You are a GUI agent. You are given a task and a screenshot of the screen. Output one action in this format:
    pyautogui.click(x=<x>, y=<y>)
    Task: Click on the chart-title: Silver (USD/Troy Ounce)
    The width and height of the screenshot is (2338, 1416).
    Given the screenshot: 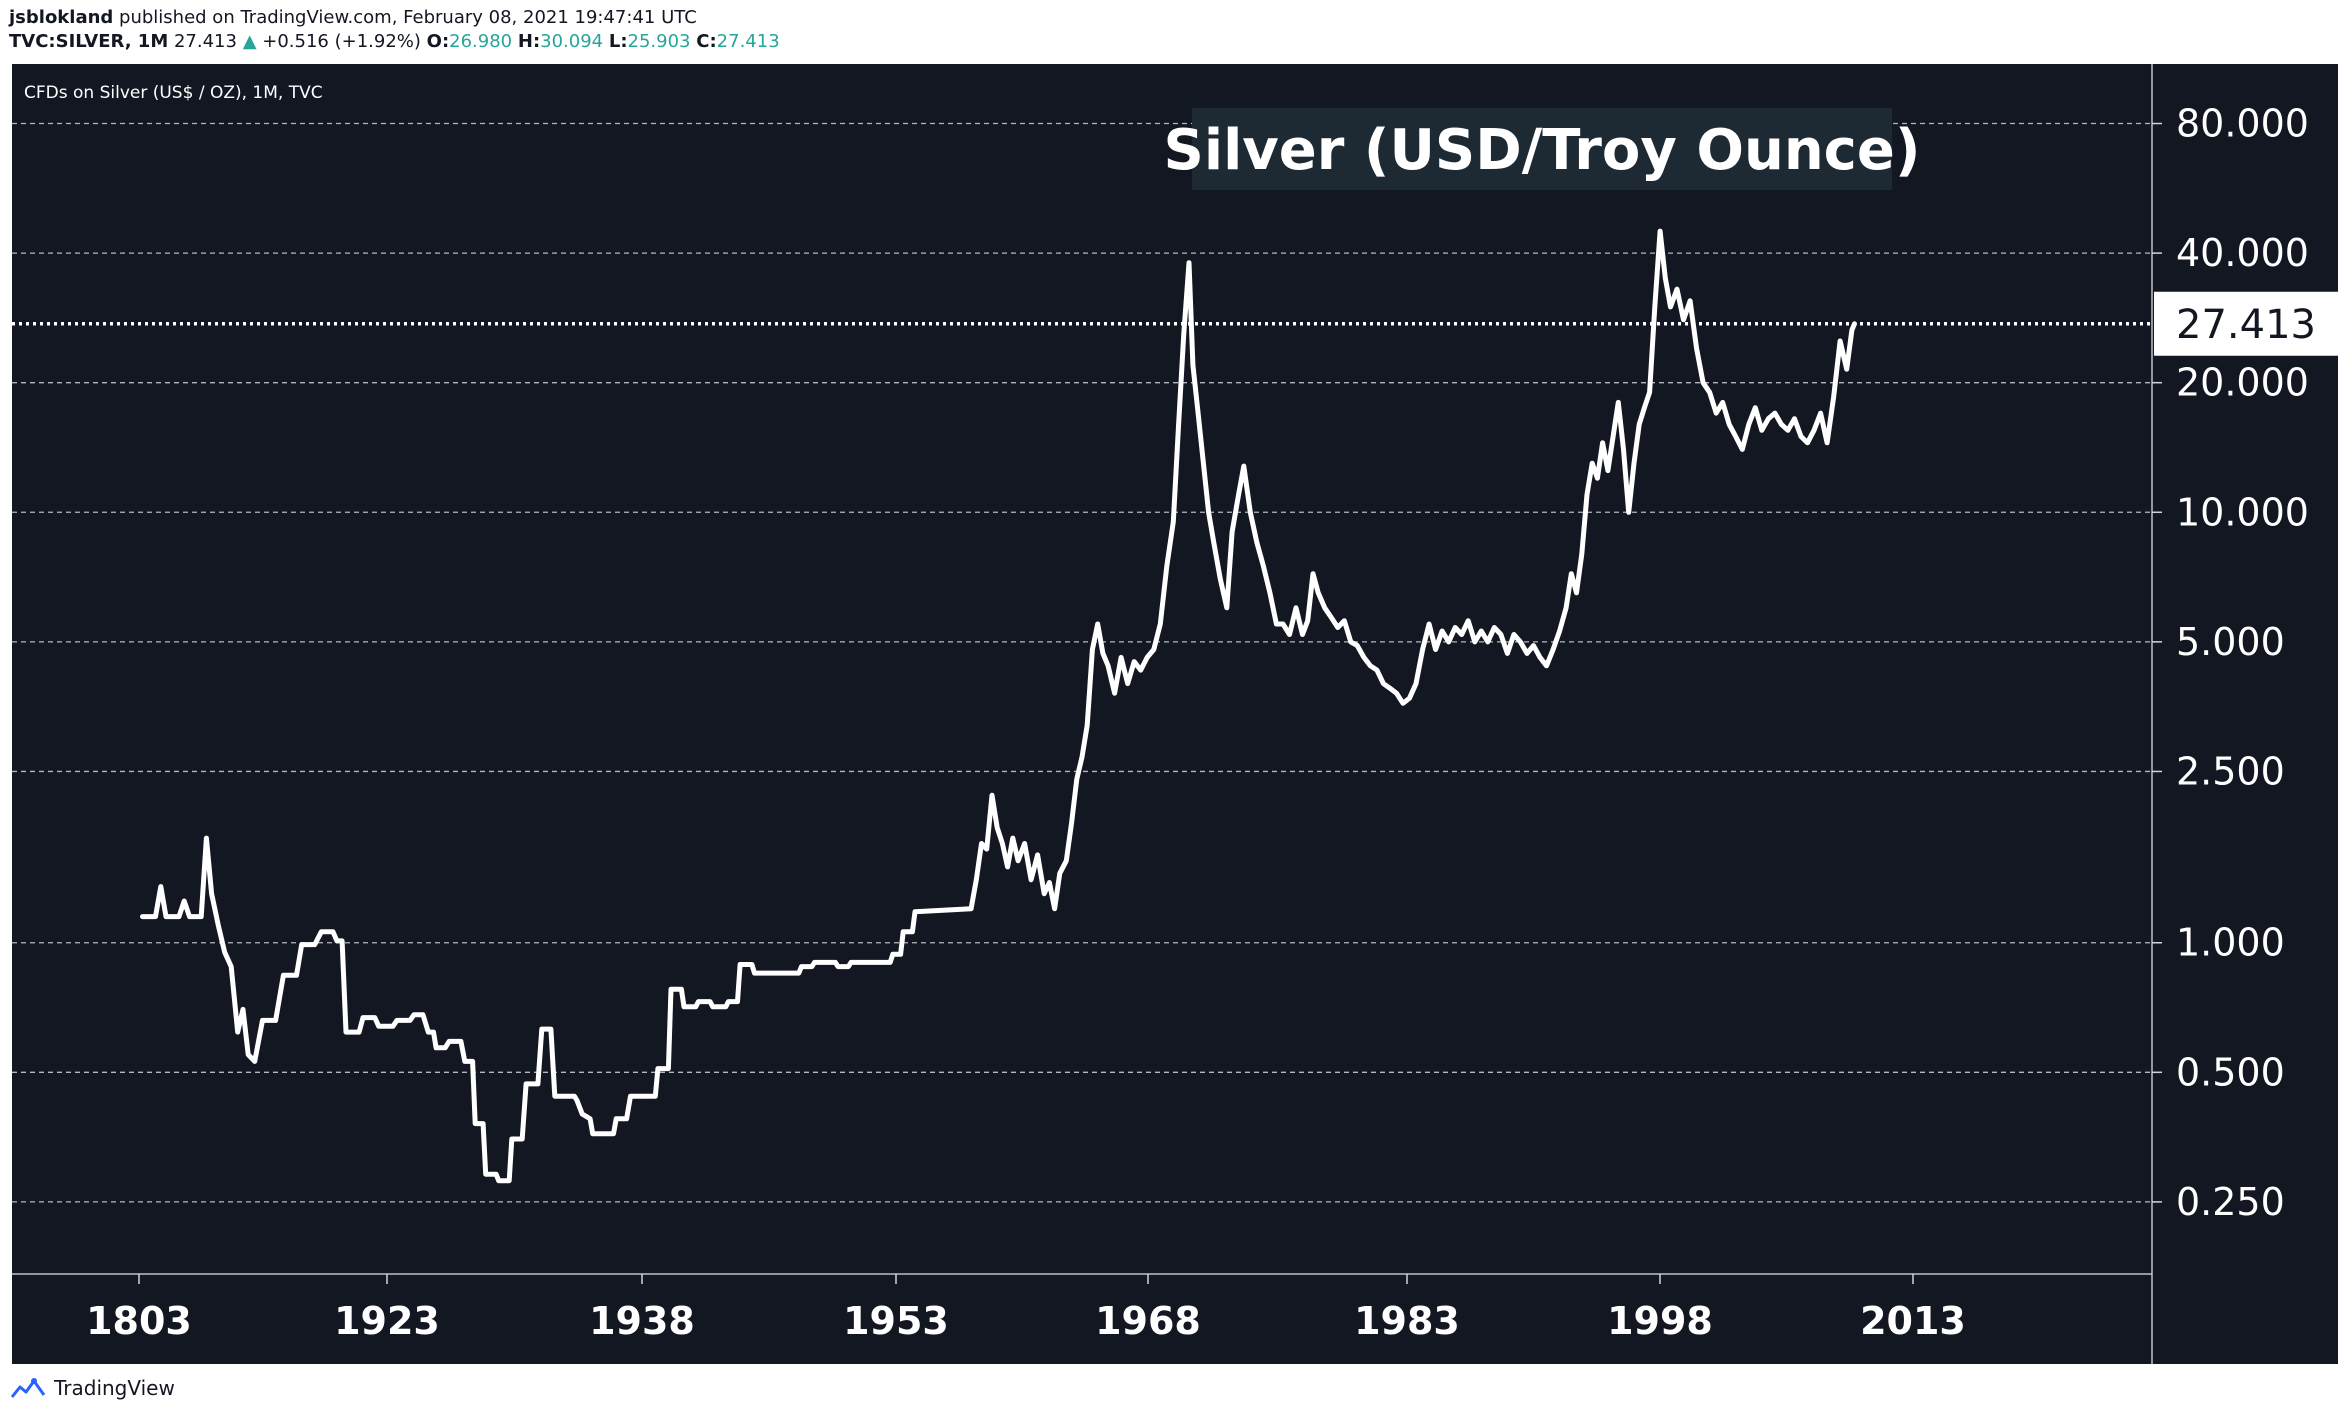 What is the action you would take?
    pyautogui.click(x=1542, y=150)
    